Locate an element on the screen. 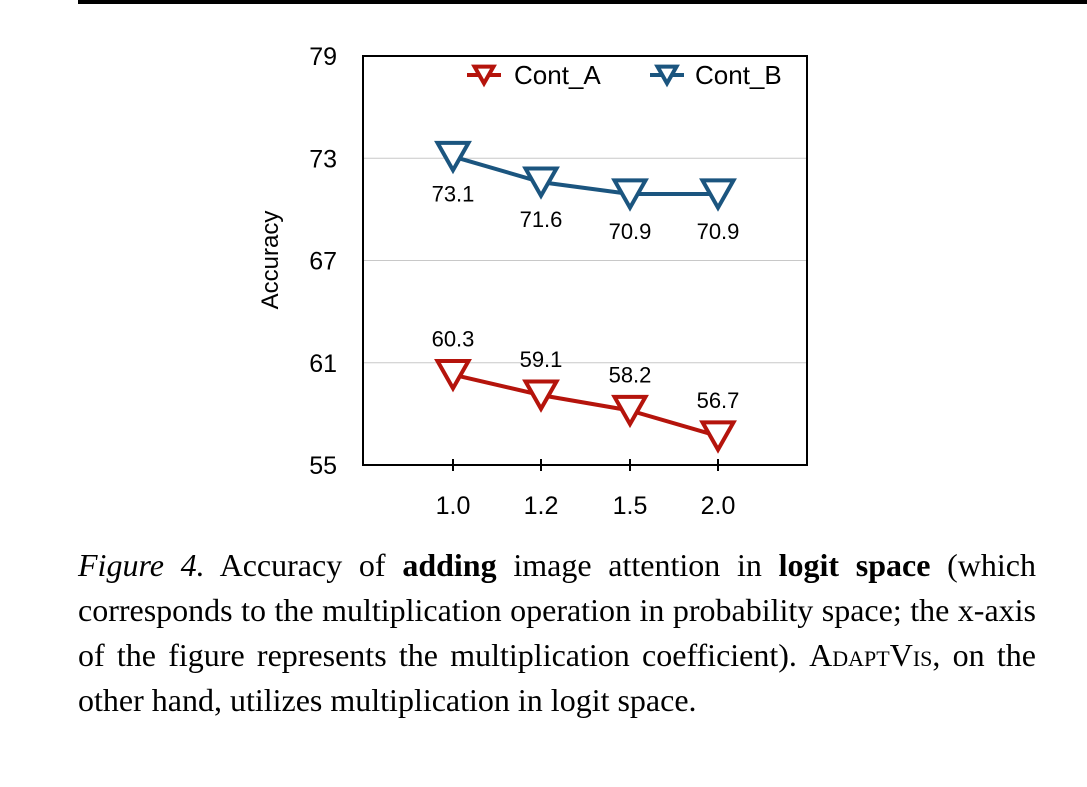 The width and height of the screenshot is (1087, 787). data-label: 60.3 is located at coordinates (453, 339).